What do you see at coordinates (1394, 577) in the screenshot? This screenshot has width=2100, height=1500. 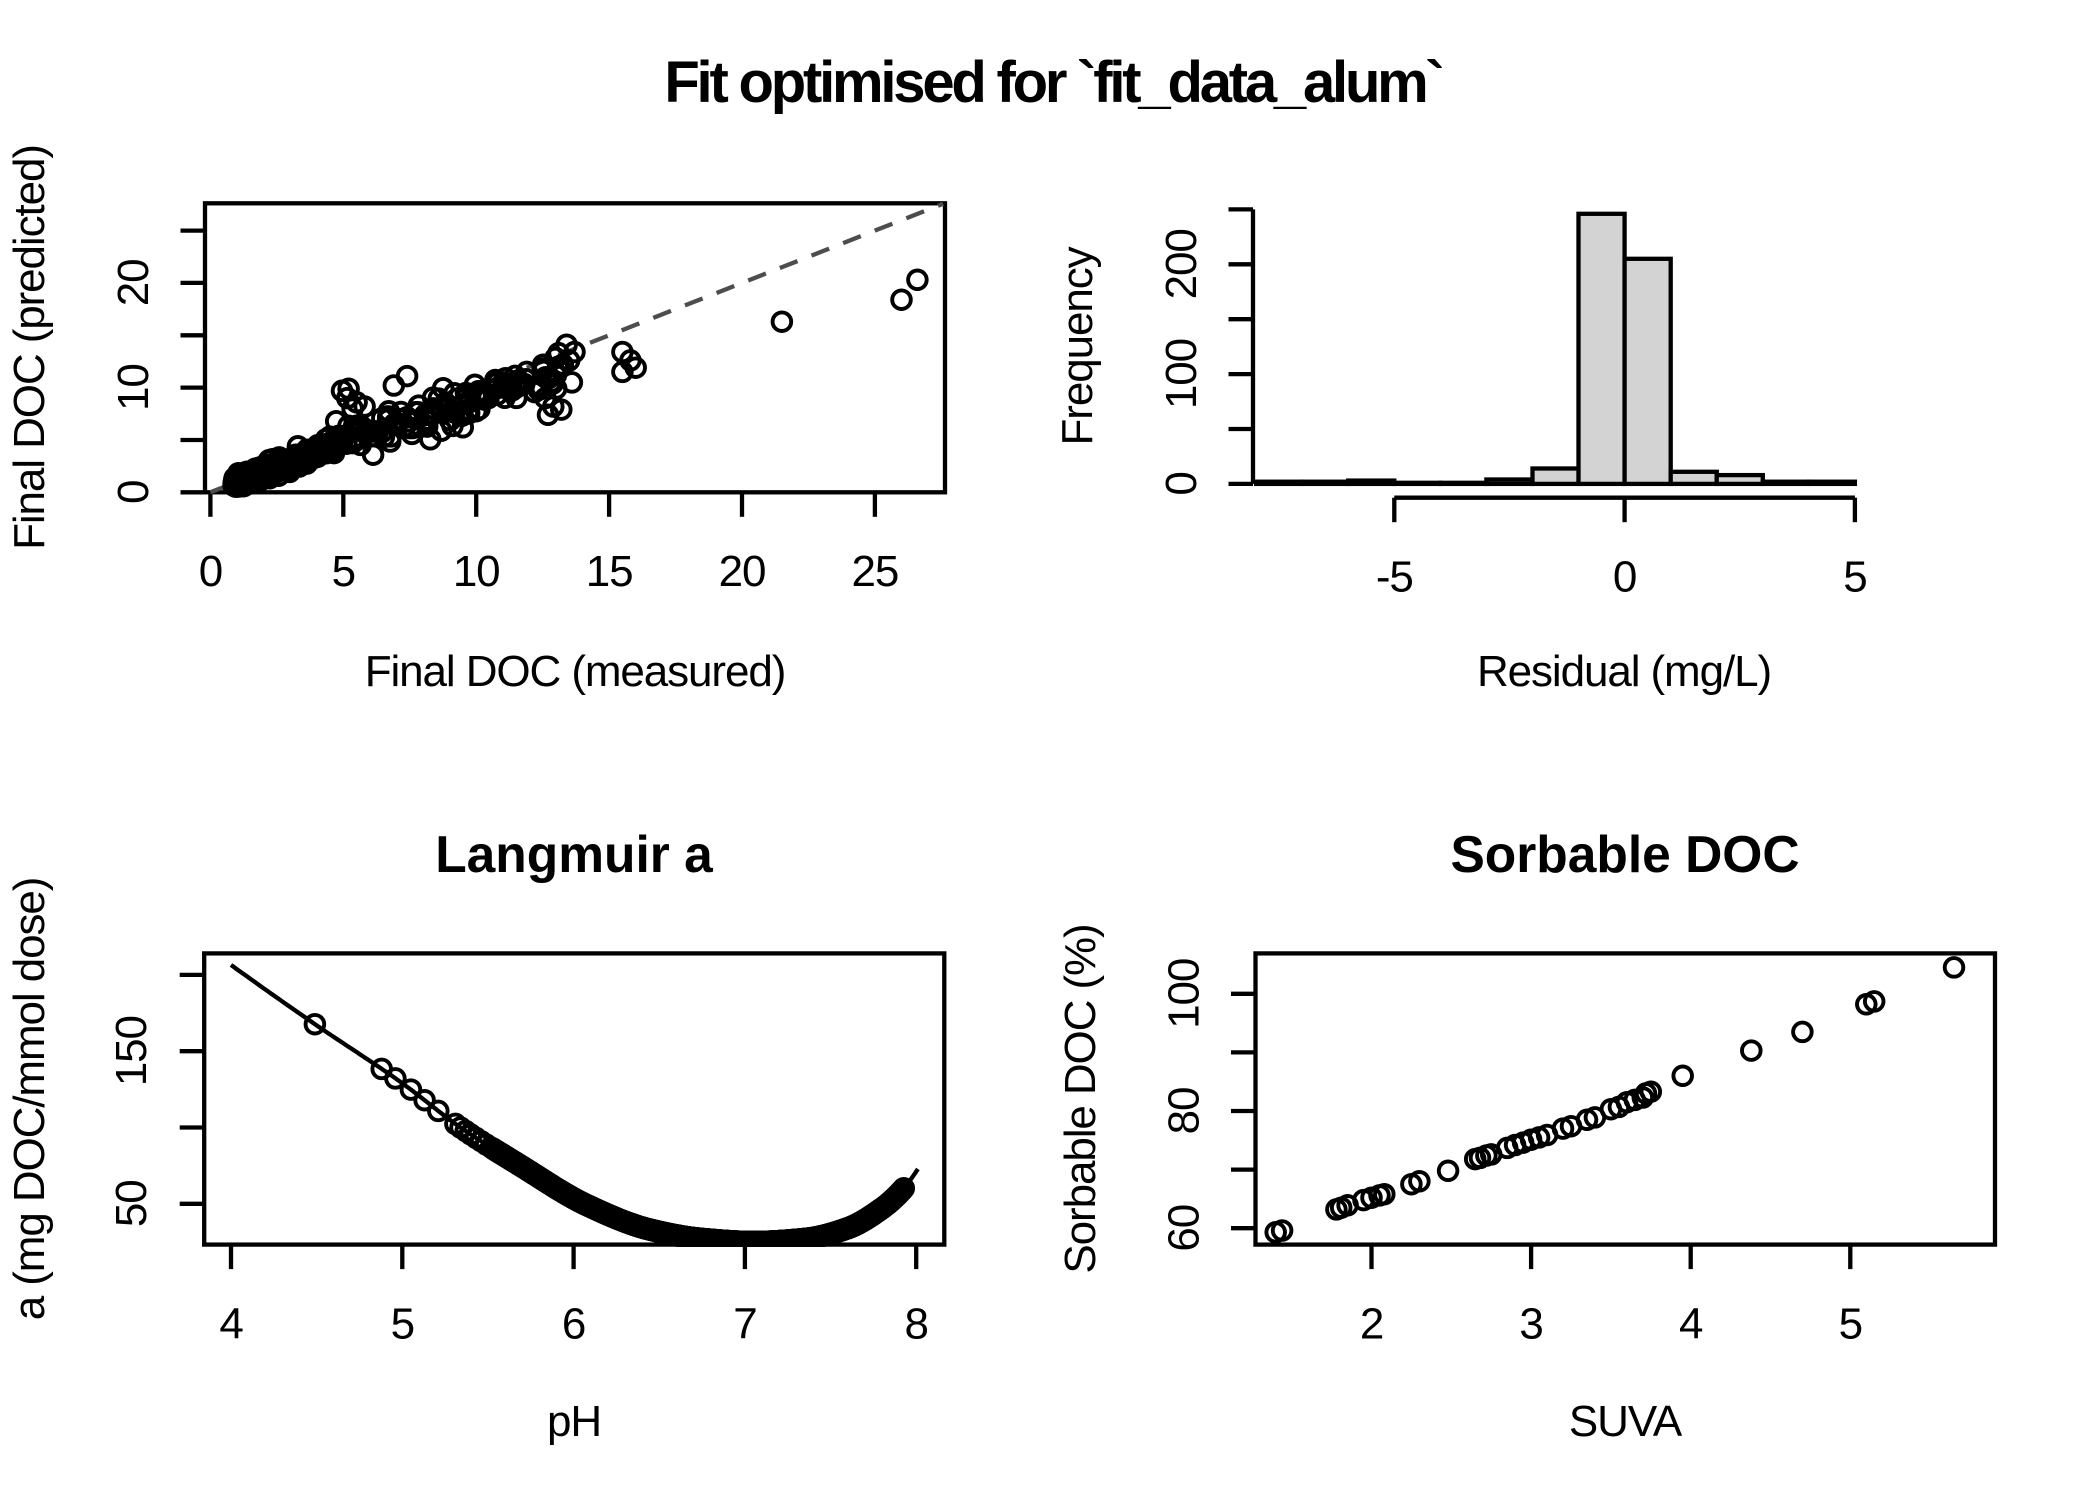 I see `svg-text: -5` at bounding box center [1394, 577].